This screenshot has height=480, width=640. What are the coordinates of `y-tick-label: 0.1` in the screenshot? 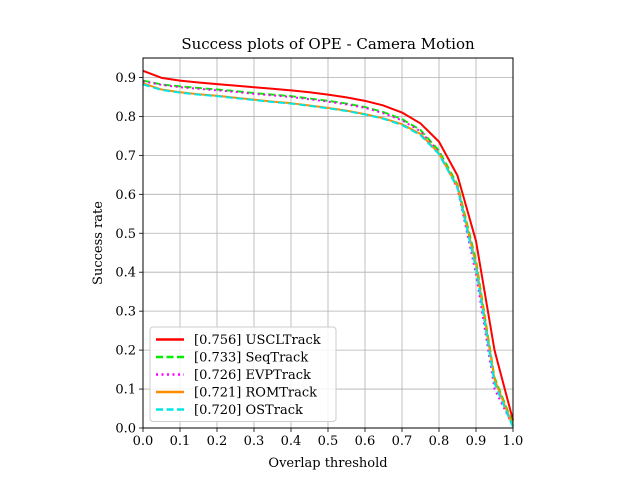 It's located at (125, 390).